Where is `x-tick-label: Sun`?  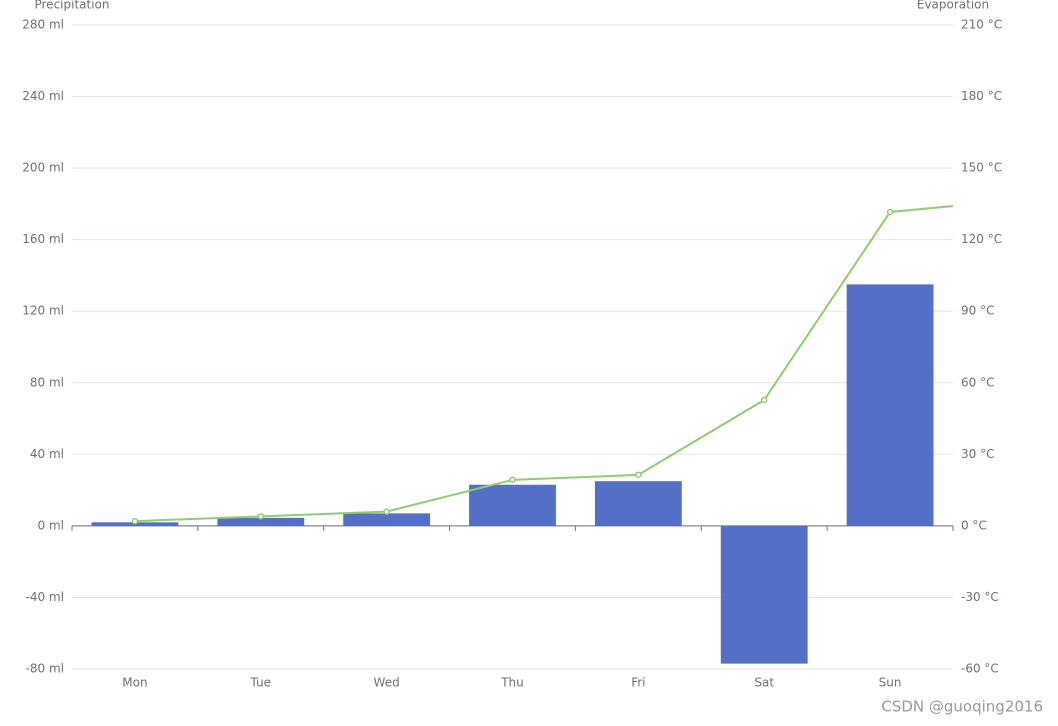
x-tick-label: Sun is located at coordinates (890, 683).